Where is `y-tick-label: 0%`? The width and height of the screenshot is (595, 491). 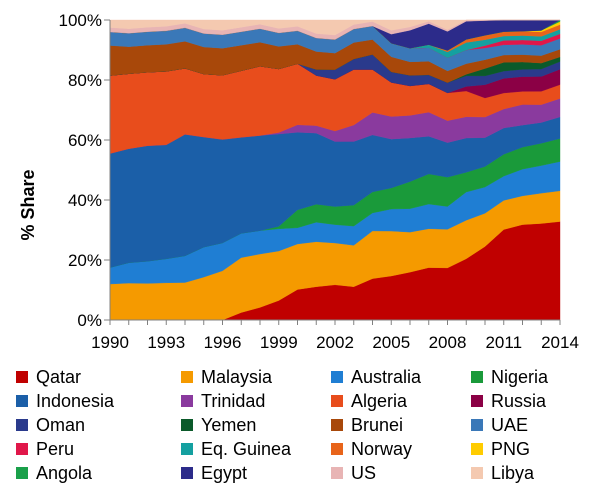 y-tick-label: 0% is located at coordinates (89, 320).